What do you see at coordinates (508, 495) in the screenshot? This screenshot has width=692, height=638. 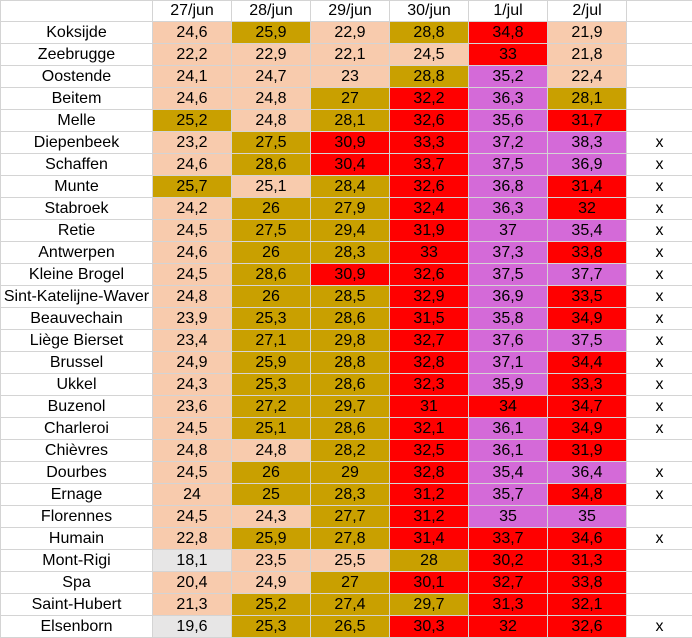 I see `temperature-cell: 35,7` at bounding box center [508, 495].